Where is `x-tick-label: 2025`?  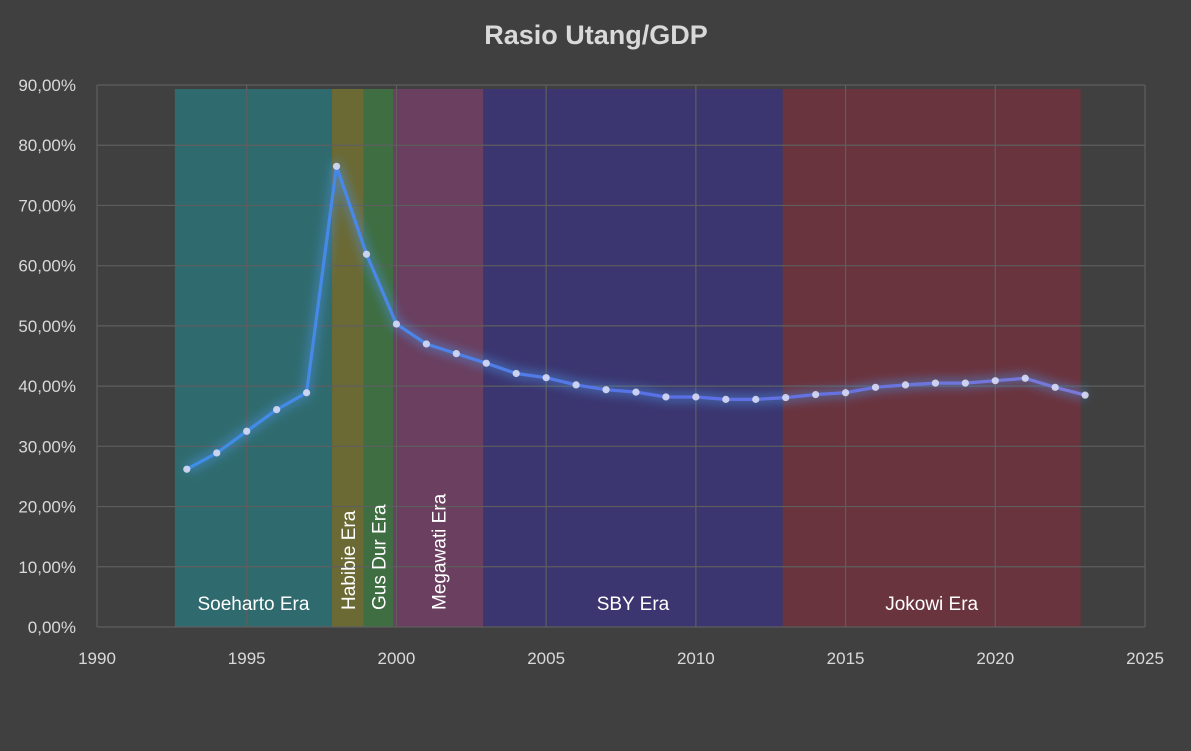 x-tick-label: 2025 is located at coordinates (1145, 658).